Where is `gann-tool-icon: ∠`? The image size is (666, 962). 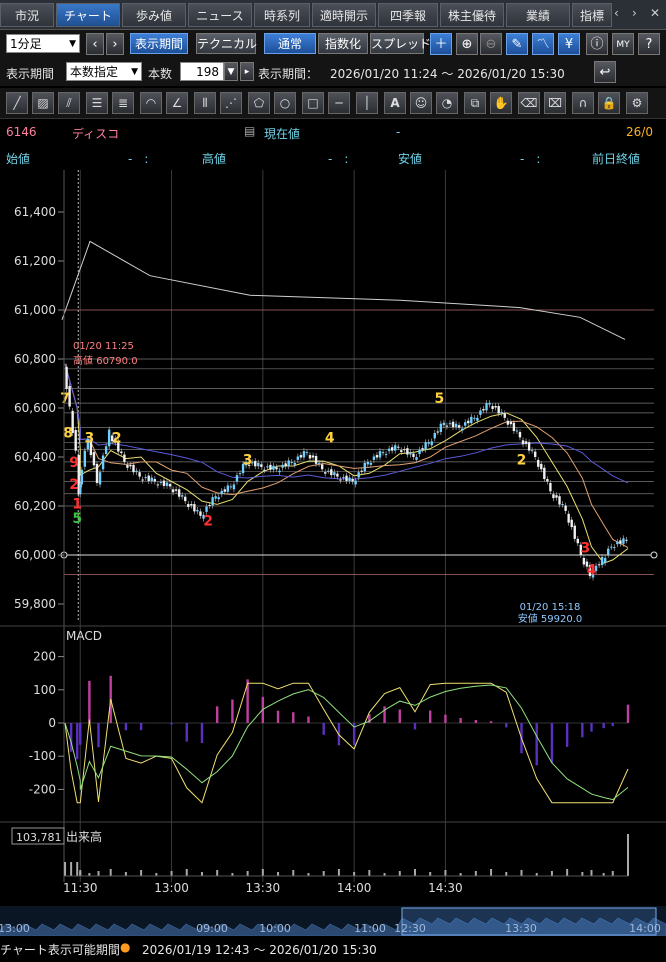 gann-tool-icon: ∠ is located at coordinates (177, 103).